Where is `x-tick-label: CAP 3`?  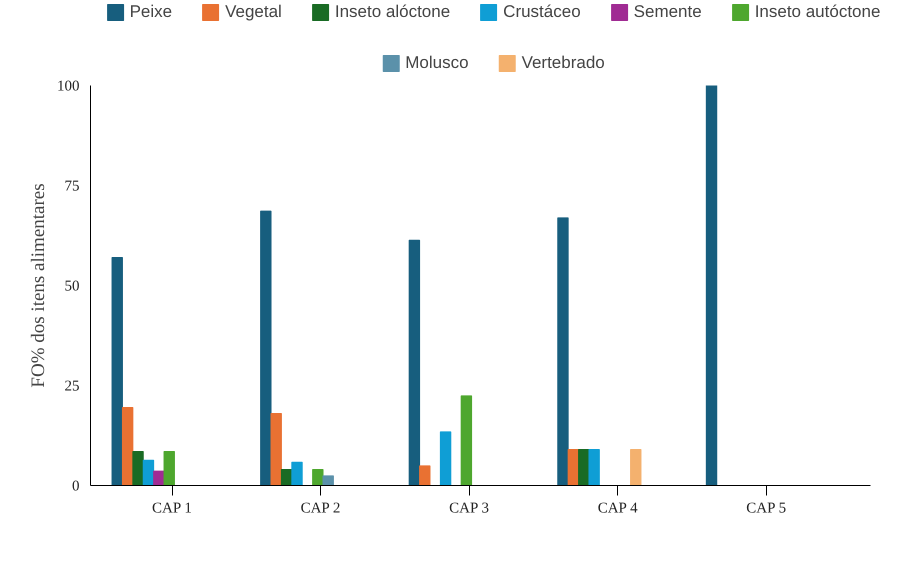 x-tick-label: CAP 3 is located at coordinates (469, 508).